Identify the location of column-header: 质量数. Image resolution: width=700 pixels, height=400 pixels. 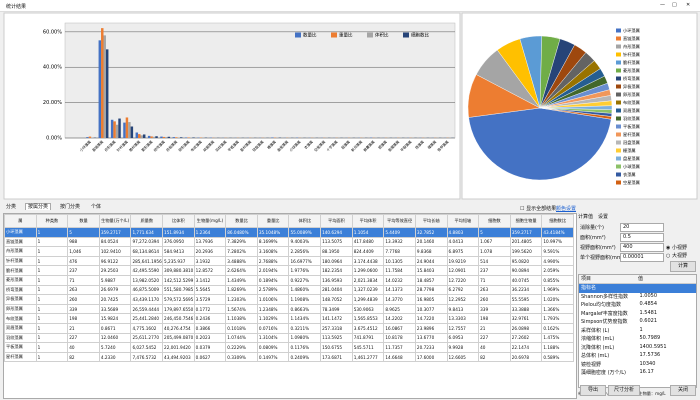
(147, 221).